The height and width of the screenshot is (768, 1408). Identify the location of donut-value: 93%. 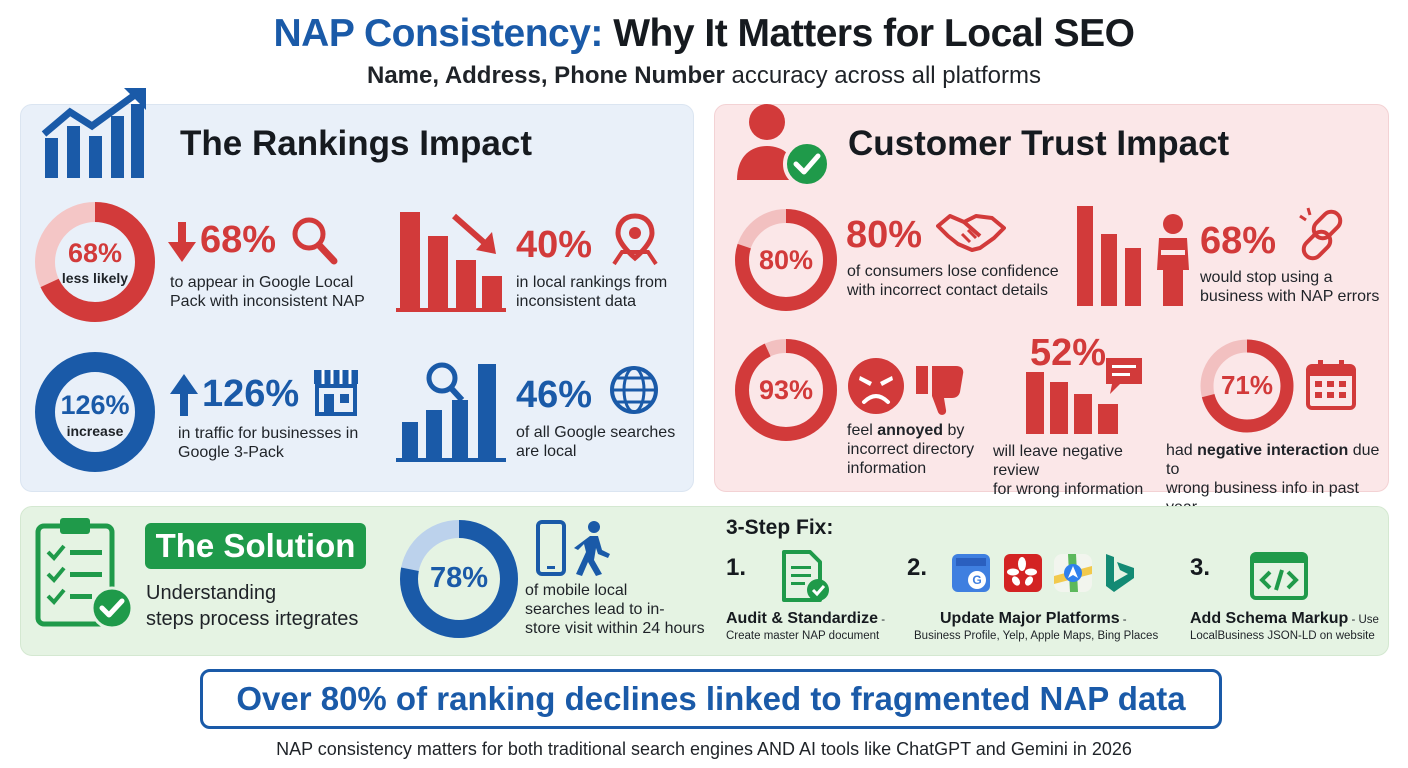
(786, 390).